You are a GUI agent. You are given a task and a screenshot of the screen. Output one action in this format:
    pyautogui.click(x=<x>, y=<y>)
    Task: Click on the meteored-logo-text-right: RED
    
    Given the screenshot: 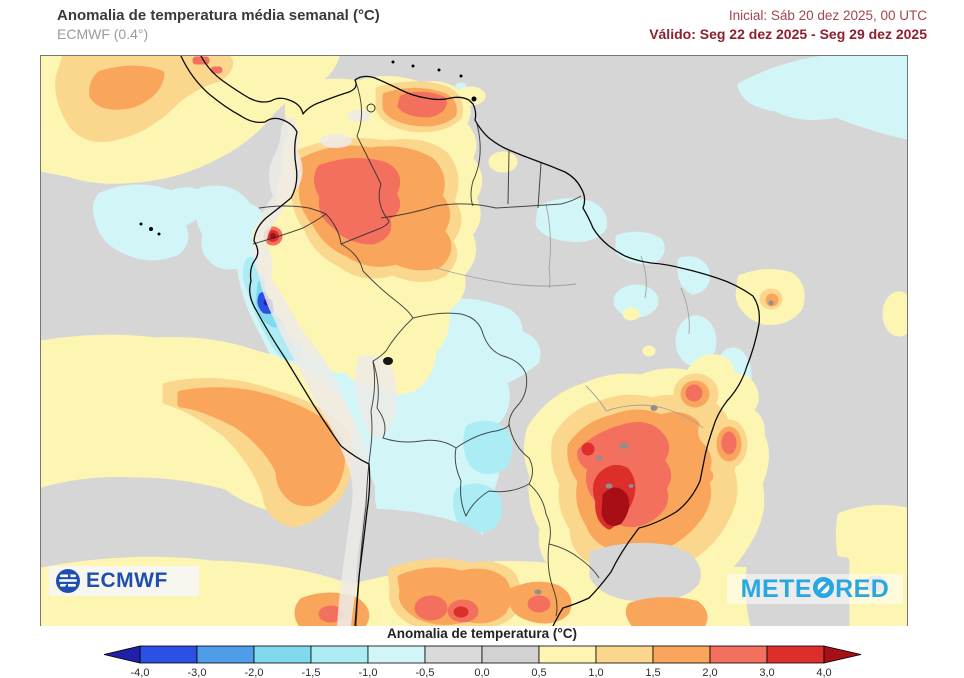 What is the action you would take?
    pyautogui.click(x=862, y=588)
    